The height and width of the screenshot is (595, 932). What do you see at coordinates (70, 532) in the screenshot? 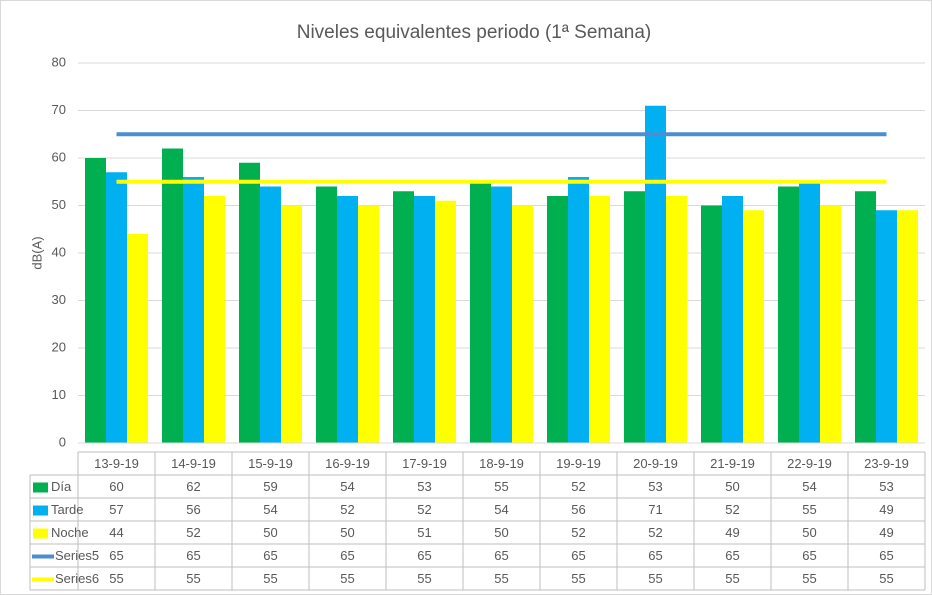
I see `legend-label: Noche` at bounding box center [70, 532].